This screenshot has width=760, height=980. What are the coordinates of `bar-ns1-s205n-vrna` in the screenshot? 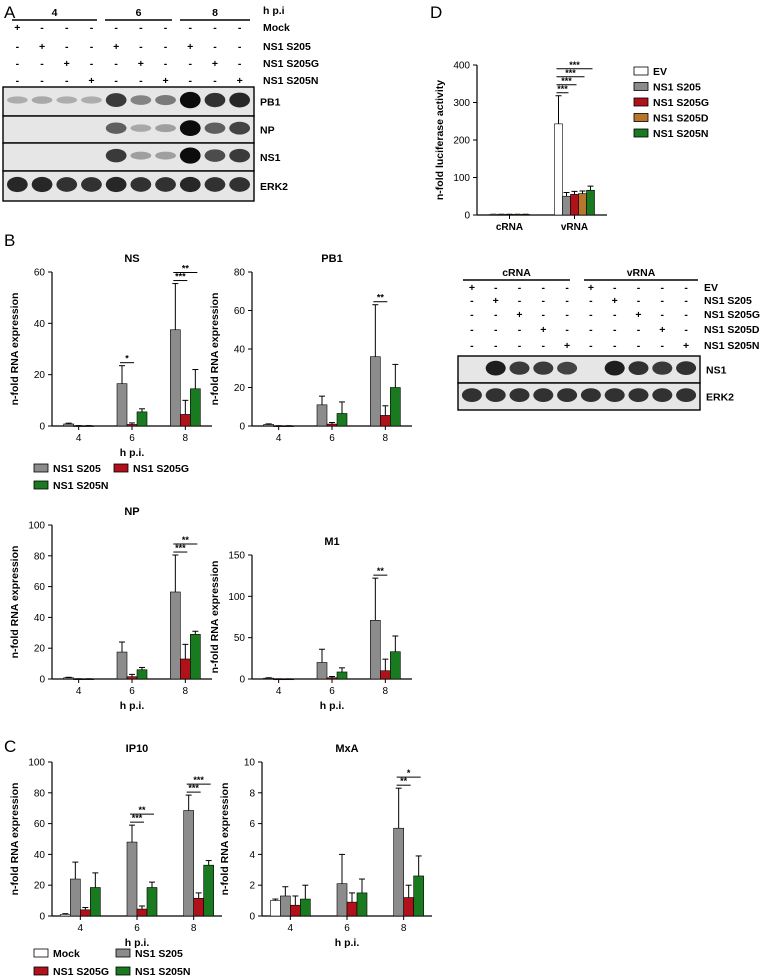 It's located at (590, 202).